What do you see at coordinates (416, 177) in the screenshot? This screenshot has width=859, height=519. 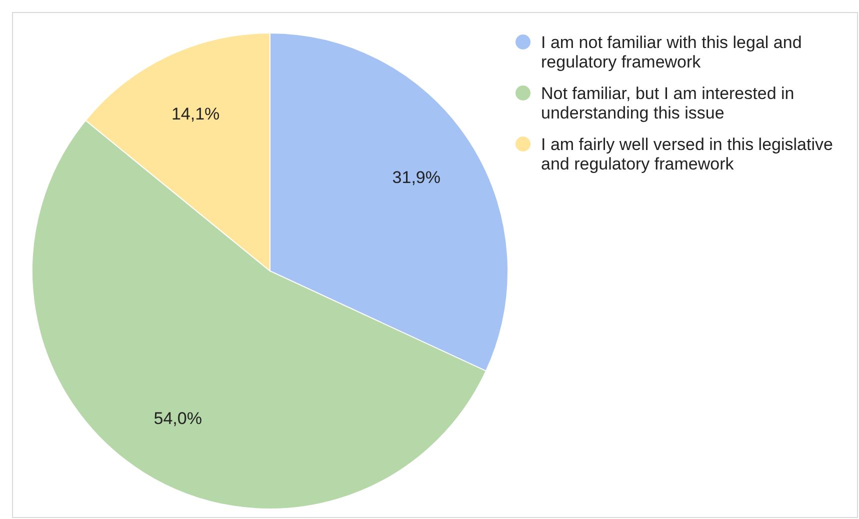 I see `data-label: 31,9%` at bounding box center [416, 177].